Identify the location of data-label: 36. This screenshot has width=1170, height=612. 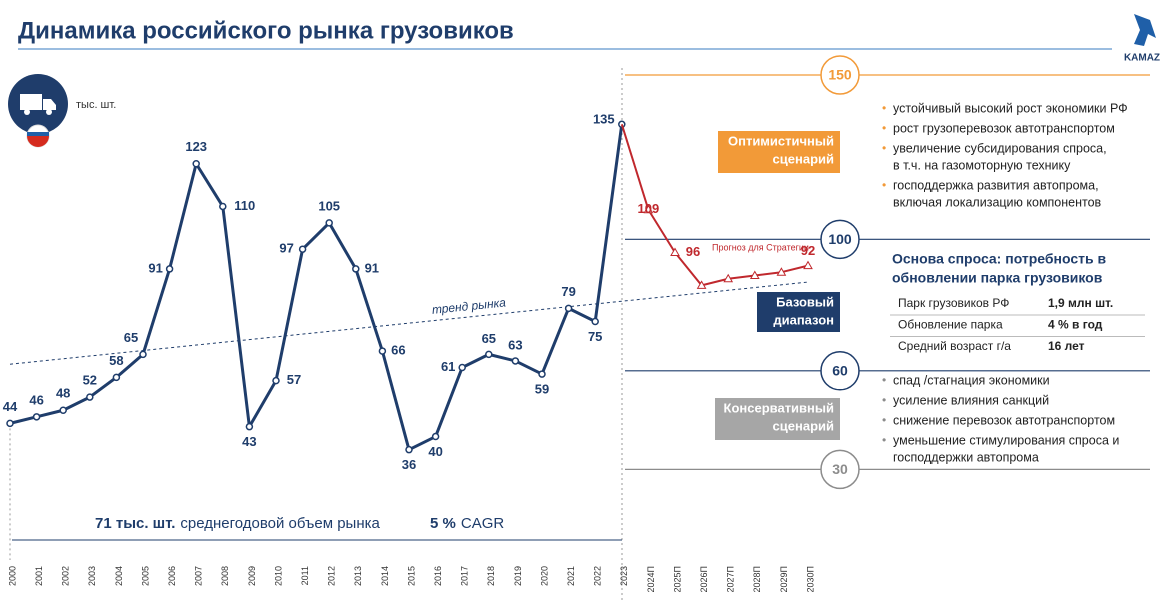
(409, 464).